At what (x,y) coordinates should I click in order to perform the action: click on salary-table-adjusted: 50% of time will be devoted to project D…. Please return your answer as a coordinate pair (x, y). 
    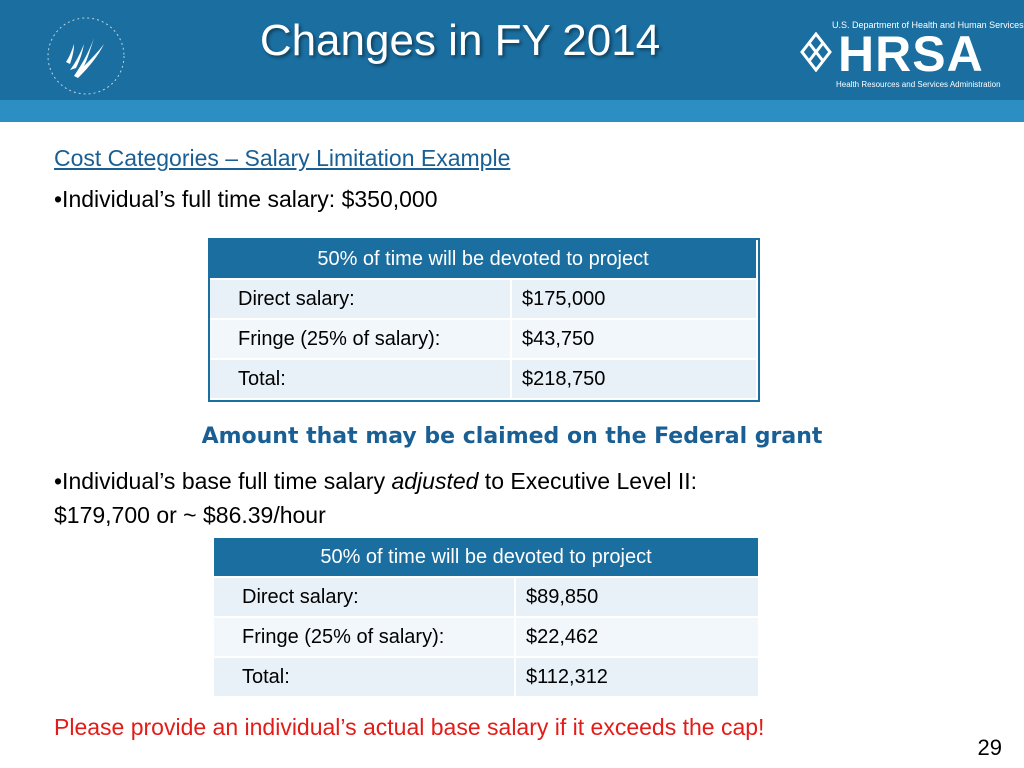
    Looking at the image, I should click on (487, 618).